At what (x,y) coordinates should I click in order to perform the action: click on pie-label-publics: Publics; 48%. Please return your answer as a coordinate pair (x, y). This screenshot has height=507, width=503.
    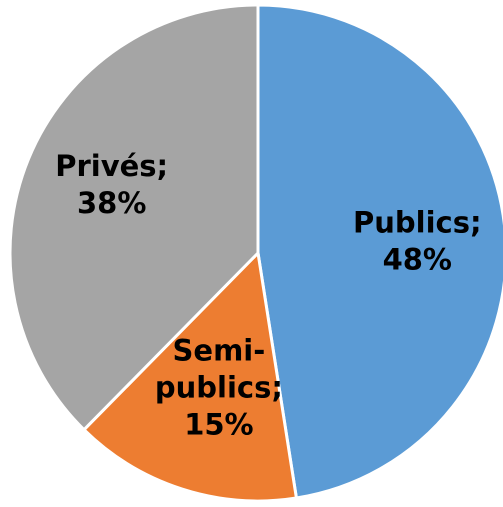
    Looking at the image, I should click on (417, 241).